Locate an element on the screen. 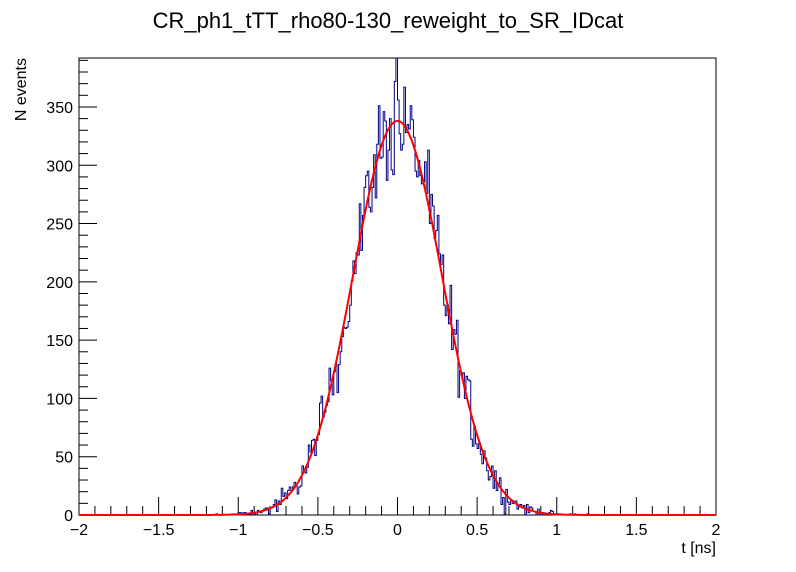 The image size is (796, 572). y-tick-label: 250 is located at coordinates (59, 225).